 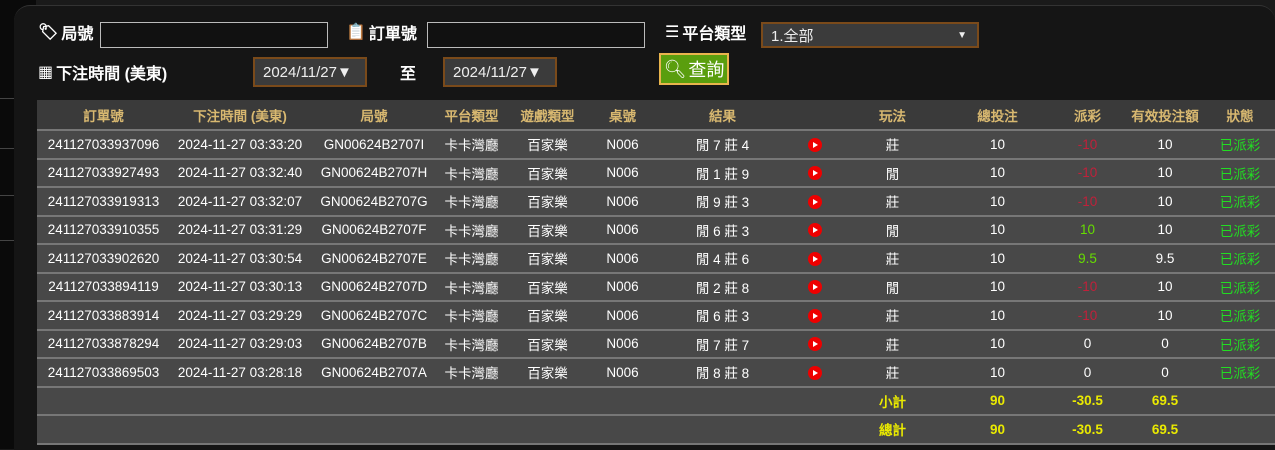 I want to click on chevron-down-icon: ▼, so click(x=962, y=35).